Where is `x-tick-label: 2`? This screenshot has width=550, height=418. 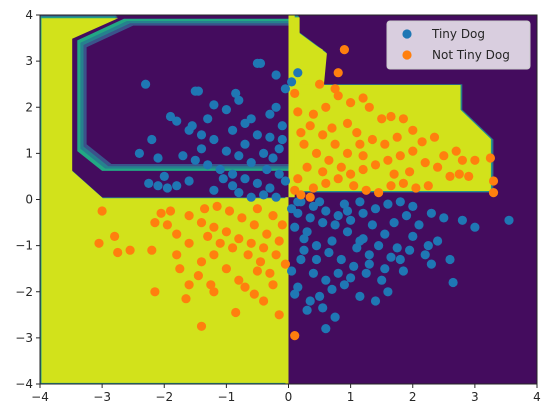
x-tick-label: 2 is located at coordinates (413, 397).